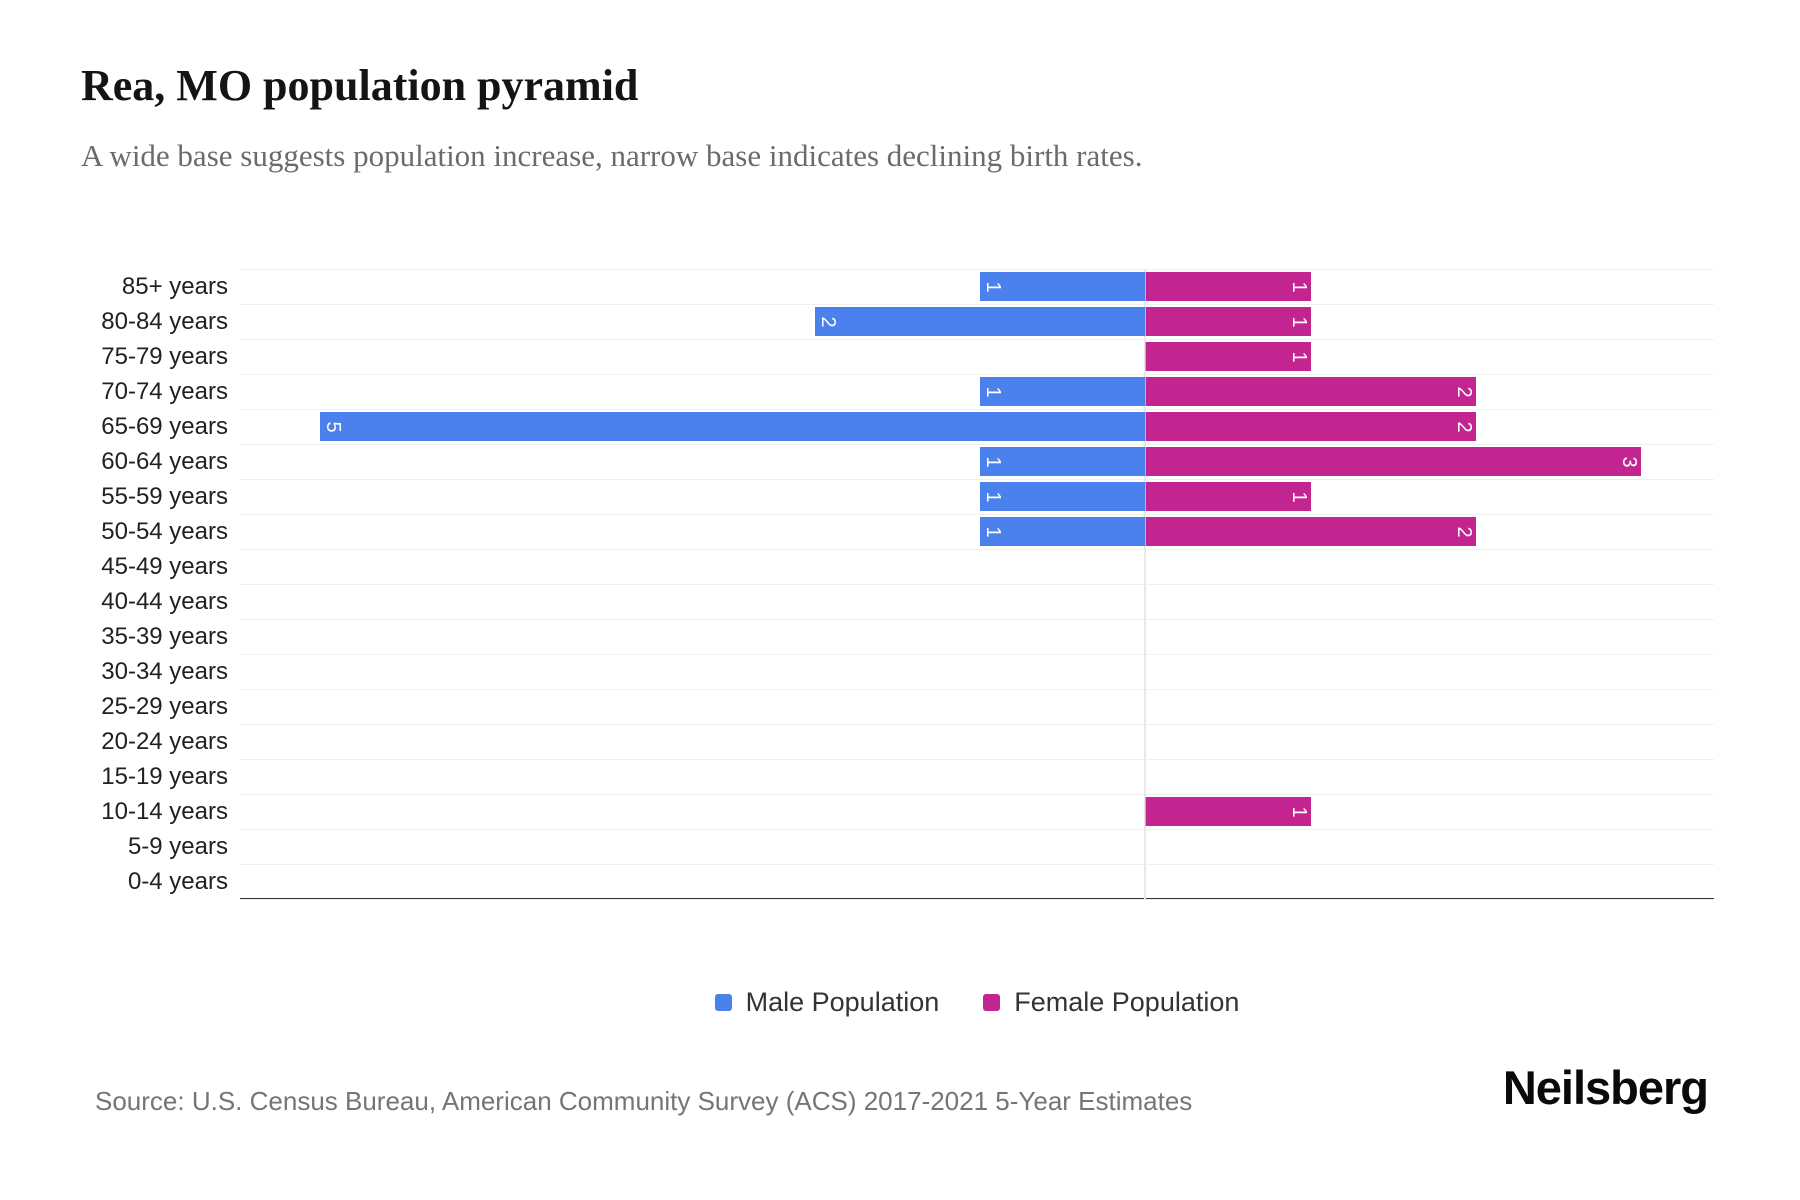 Image resolution: width=1800 pixels, height=1200 pixels. I want to click on age-label: 70-74 years, so click(164, 391).